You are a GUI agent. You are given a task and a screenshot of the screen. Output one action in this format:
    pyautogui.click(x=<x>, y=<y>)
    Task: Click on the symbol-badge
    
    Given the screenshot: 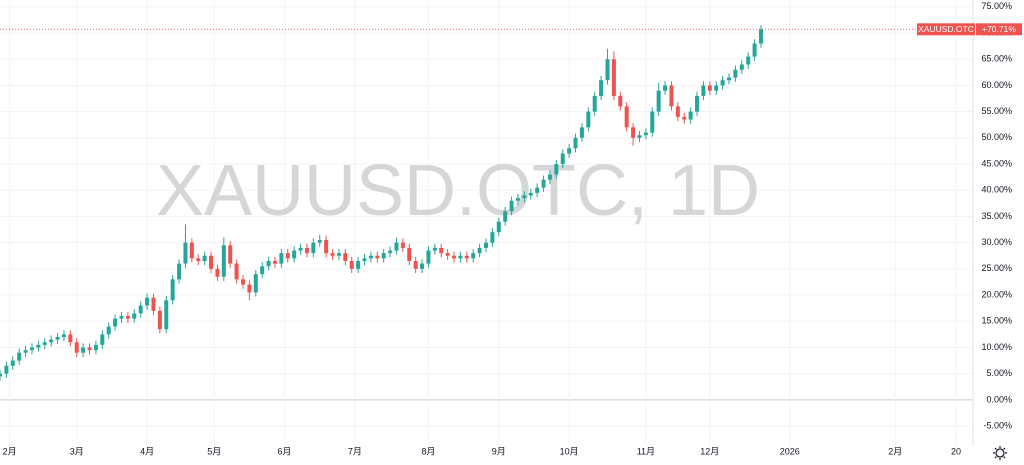 What is the action you would take?
    pyautogui.click(x=946, y=29)
    